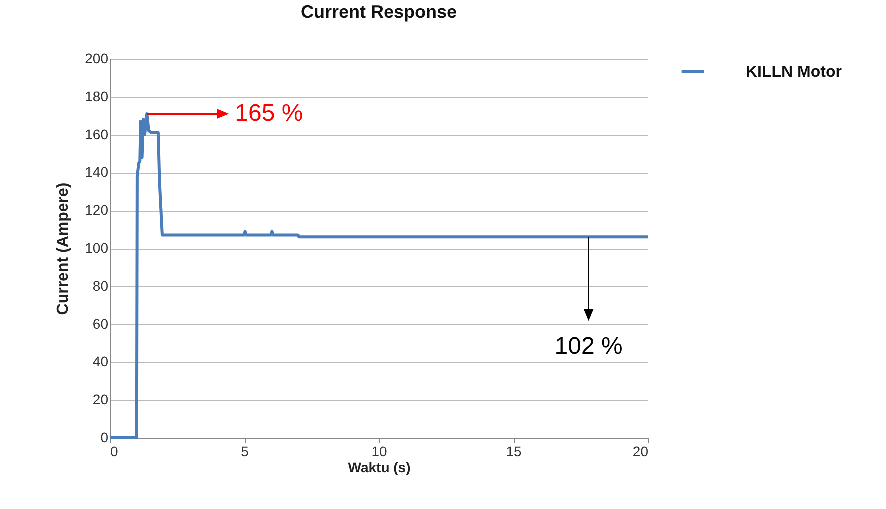 The height and width of the screenshot is (509, 886). I want to click on y-tick-label: 200, so click(97, 58).